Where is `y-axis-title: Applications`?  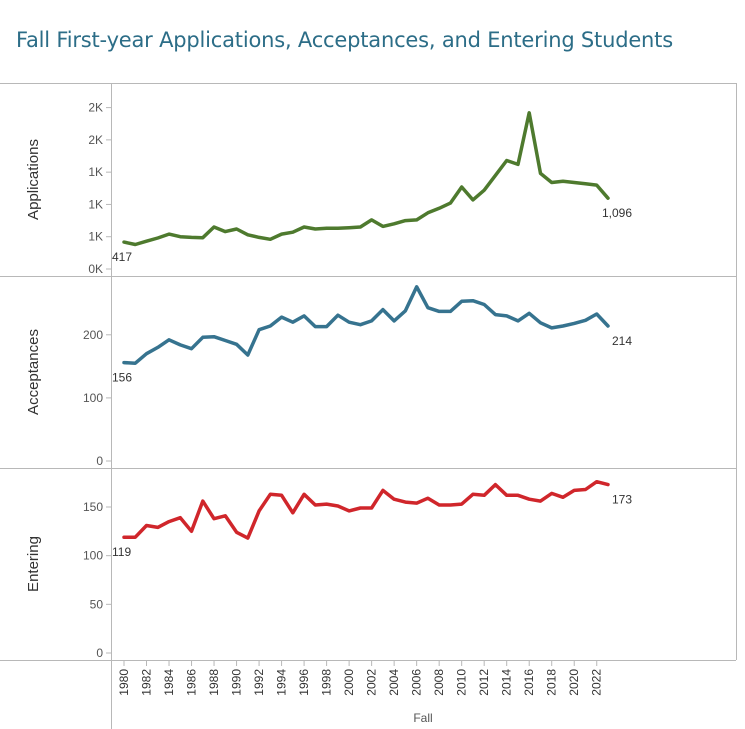 y-axis-title: Applications is located at coordinates (33, 179).